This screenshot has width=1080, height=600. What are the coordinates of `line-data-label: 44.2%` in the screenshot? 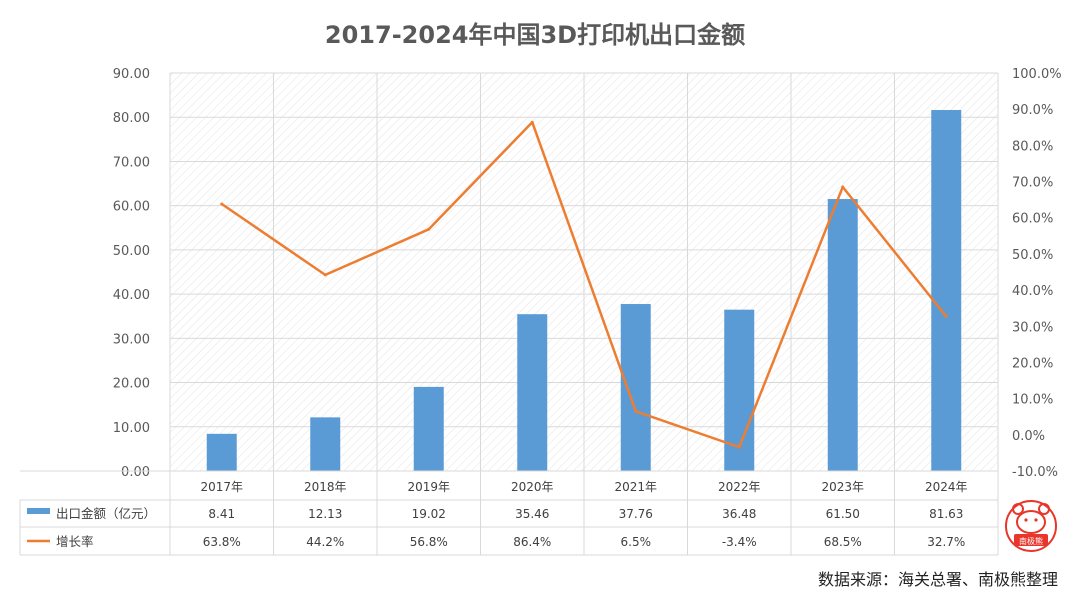 It's located at (325, 542).